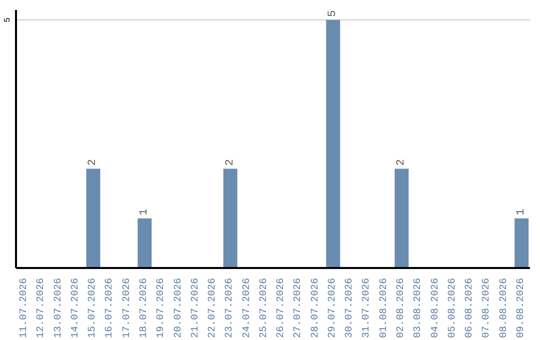  Describe the element at coordinates (58, 308) in the screenshot. I see `x-tick-label: 13.07.2026` at that location.